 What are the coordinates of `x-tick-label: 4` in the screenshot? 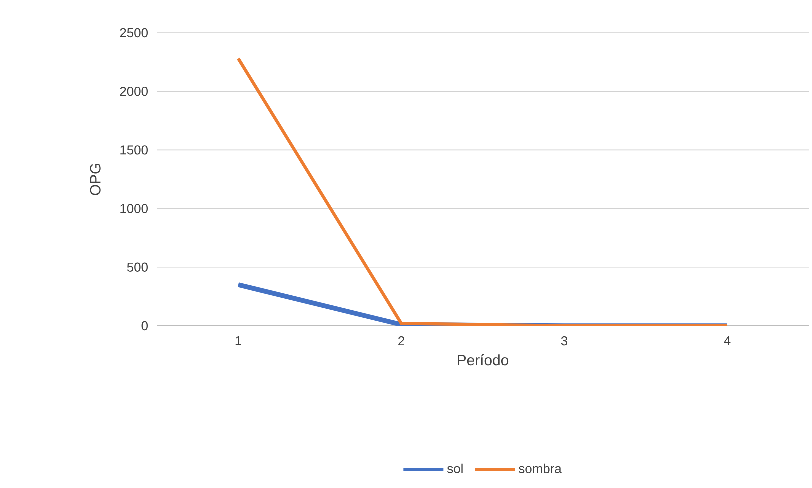 It's located at (727, 341).